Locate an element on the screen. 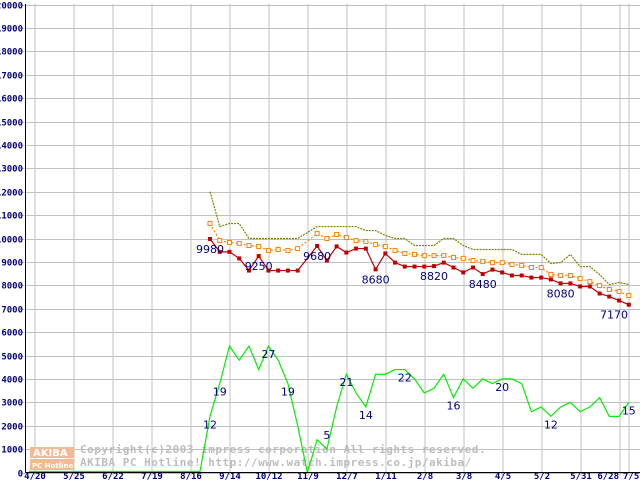 The height and width of the screenshot is (480, 640). y-tick-label: 15000 is located at coordinates (11, 124).